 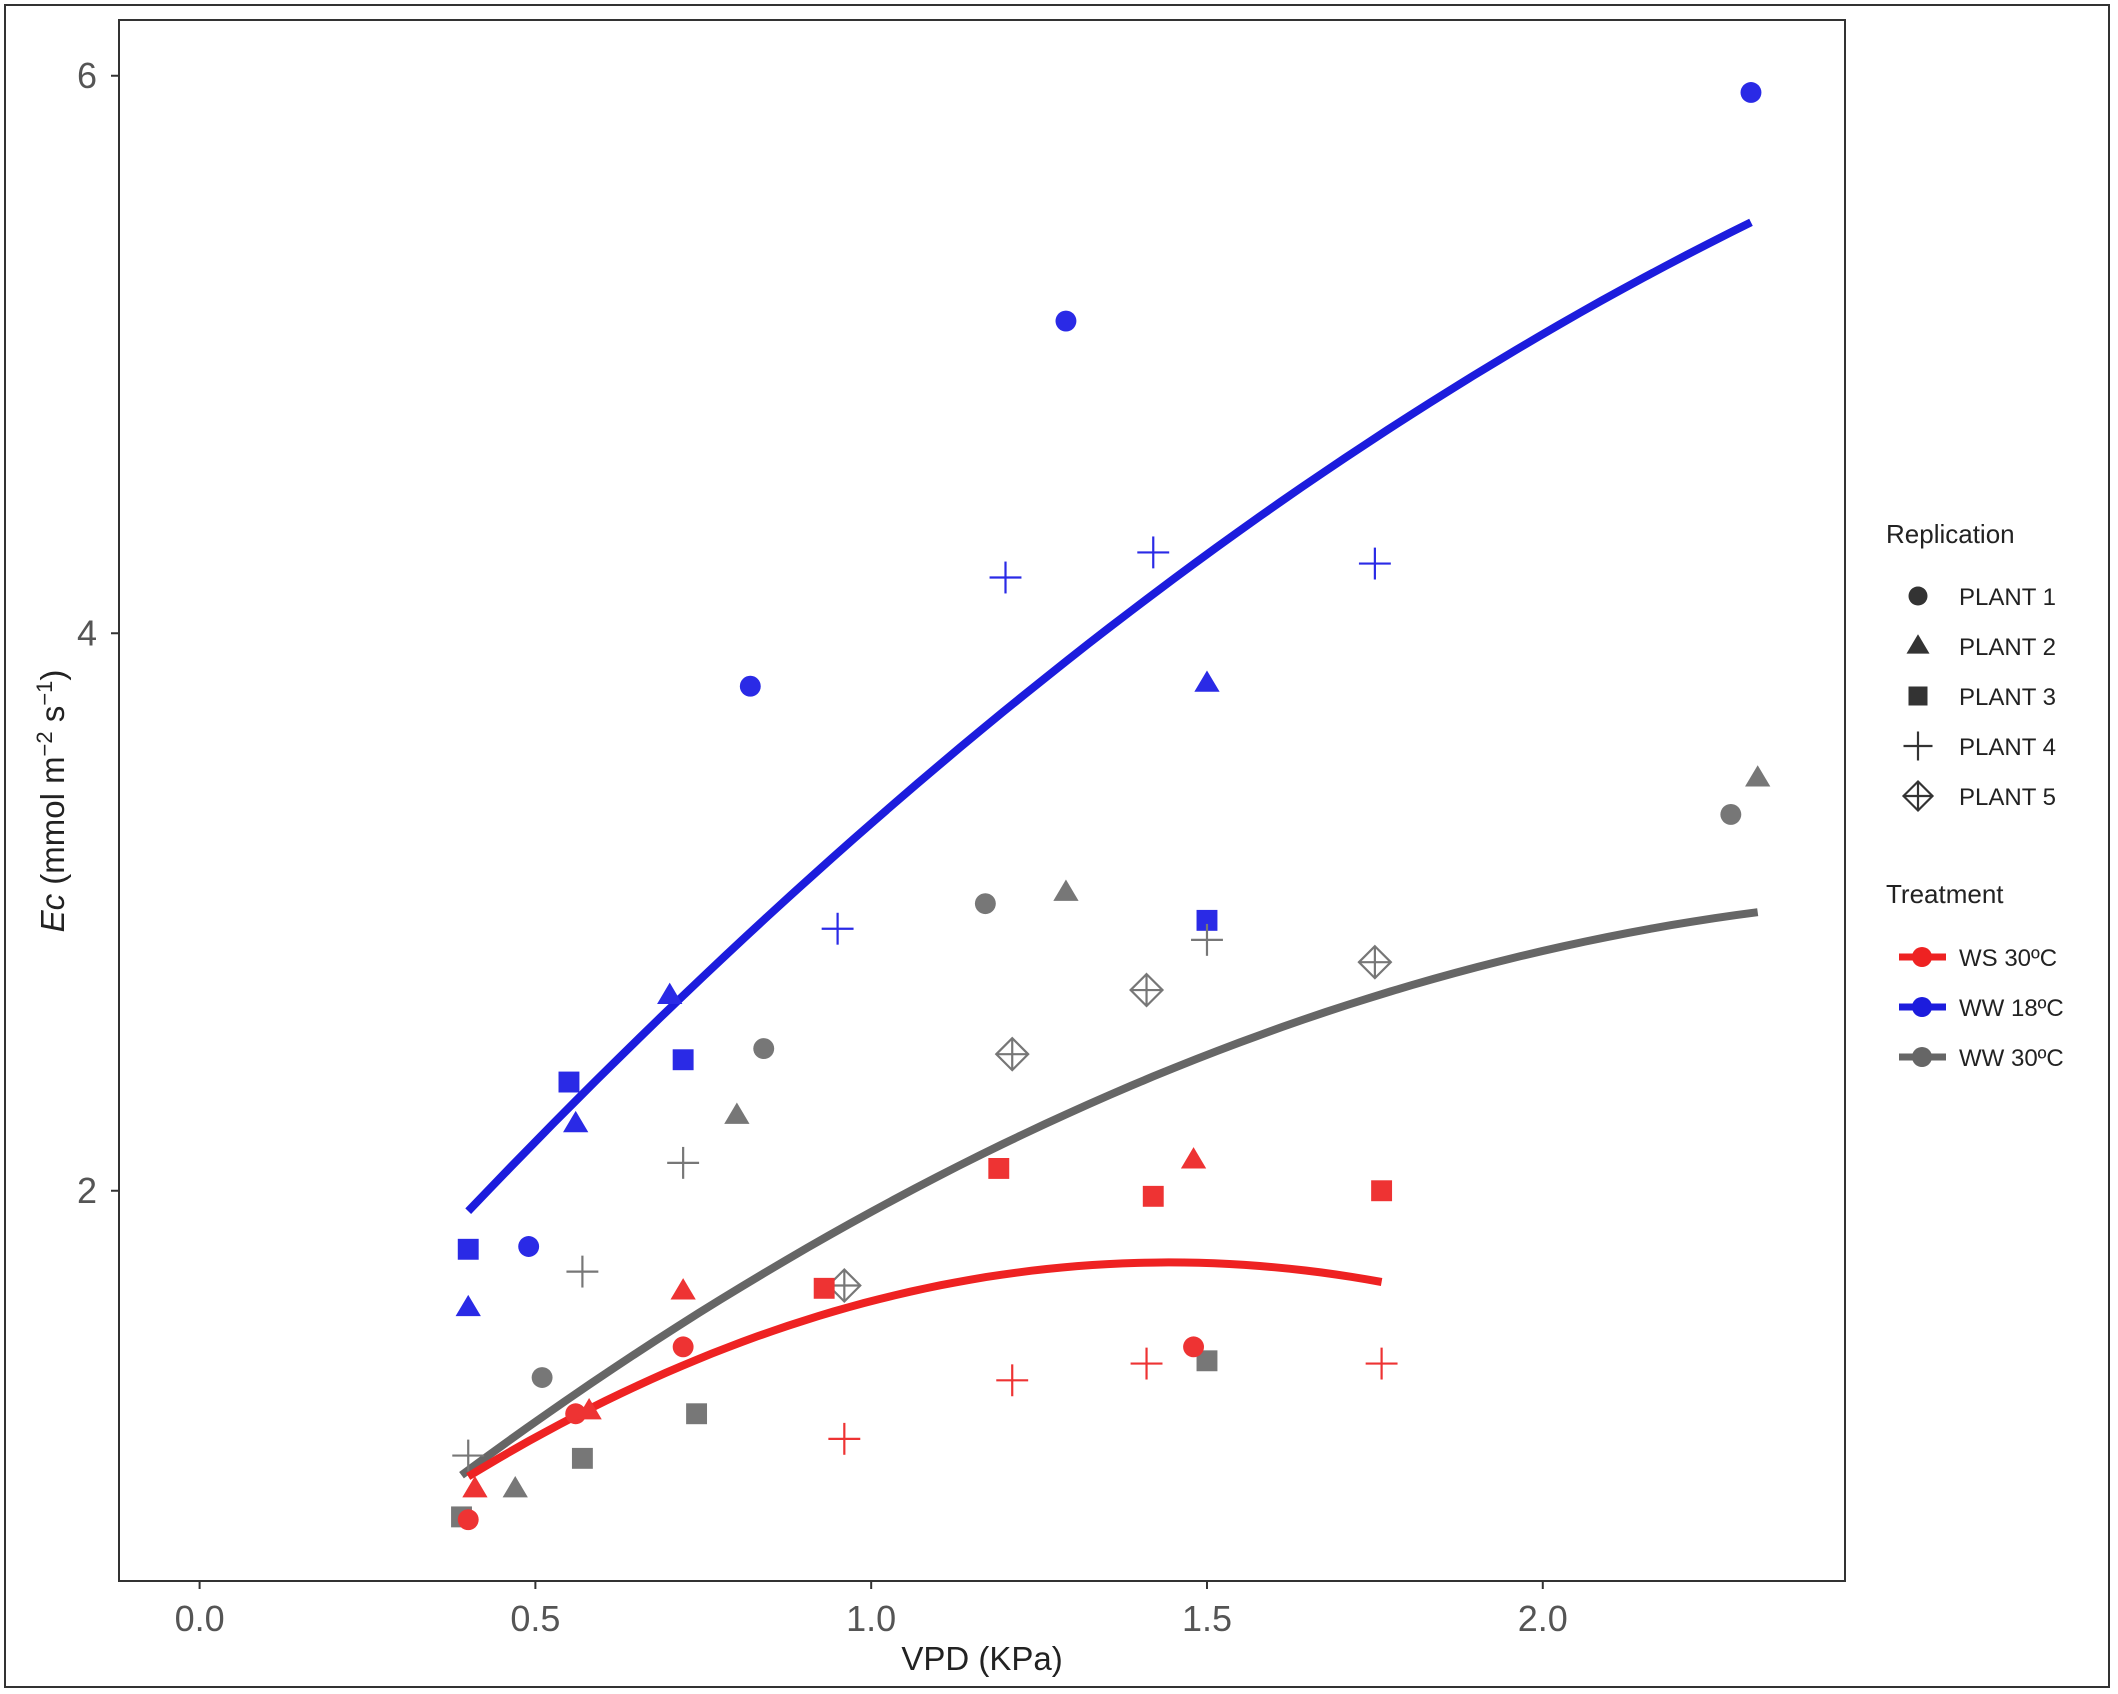 I want to click on legend-label: WW 18ºC, so click(x=2011, y=1008).